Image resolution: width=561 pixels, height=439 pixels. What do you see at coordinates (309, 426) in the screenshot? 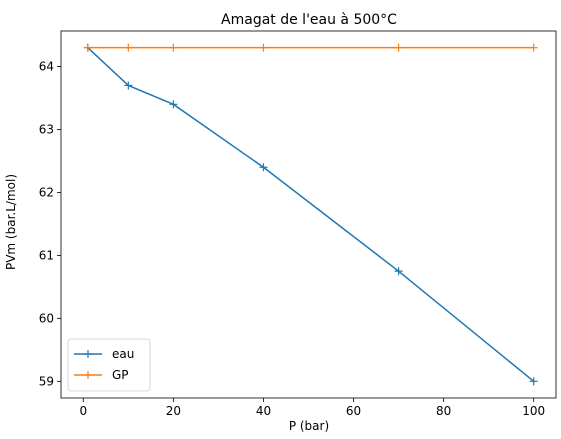
I see `x-axis-label: P (bar)` at bounding box center [309, 426].